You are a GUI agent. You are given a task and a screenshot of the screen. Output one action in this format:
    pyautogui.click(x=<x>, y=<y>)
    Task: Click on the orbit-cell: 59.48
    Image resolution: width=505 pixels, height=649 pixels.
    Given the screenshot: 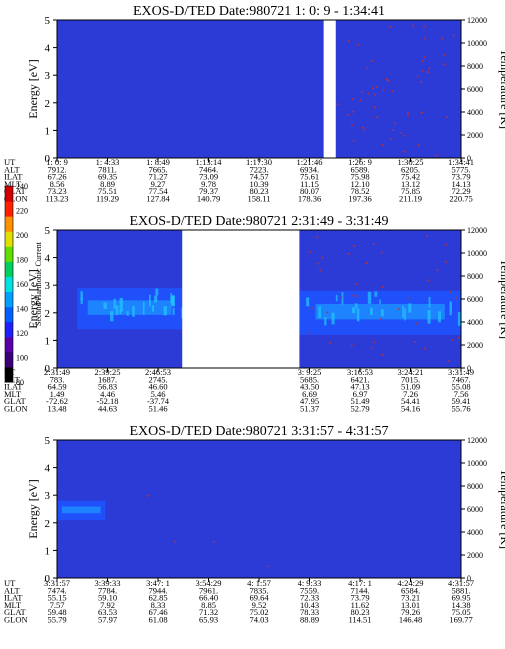 What is the action you would take?
    pyautogui.click(x=56, y=612)
    